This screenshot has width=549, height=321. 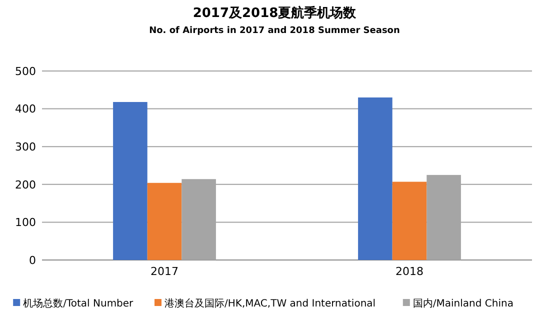 I want to click on chart-subtitle: No. of Airports in 2017 and 2018 Summer Season, so click(x=274, y=31).